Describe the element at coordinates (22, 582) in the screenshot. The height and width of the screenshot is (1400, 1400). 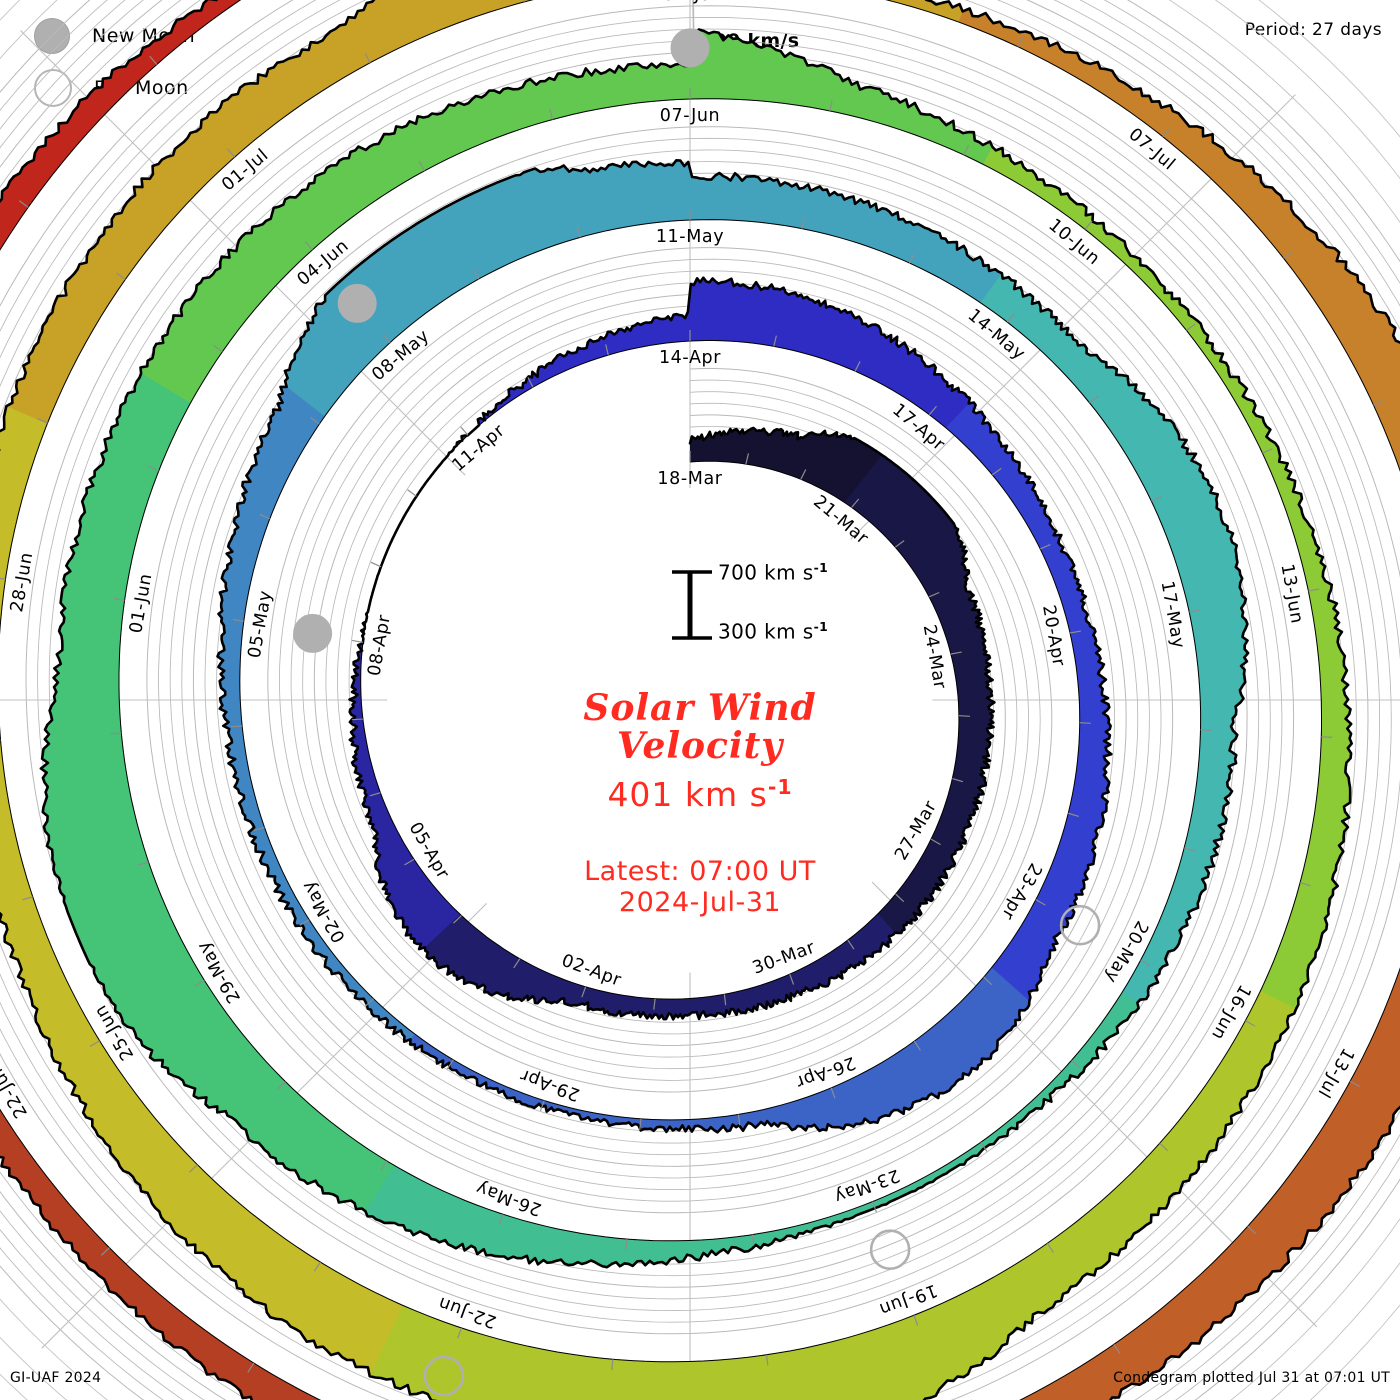
I see `date-ring-label: 28-Jun` at that location.